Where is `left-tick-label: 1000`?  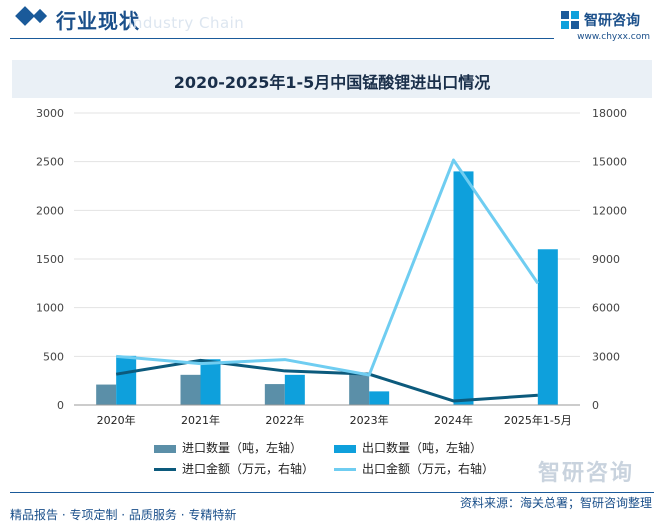 left-tick-label: 1000 is located at coordinates (50, 308).